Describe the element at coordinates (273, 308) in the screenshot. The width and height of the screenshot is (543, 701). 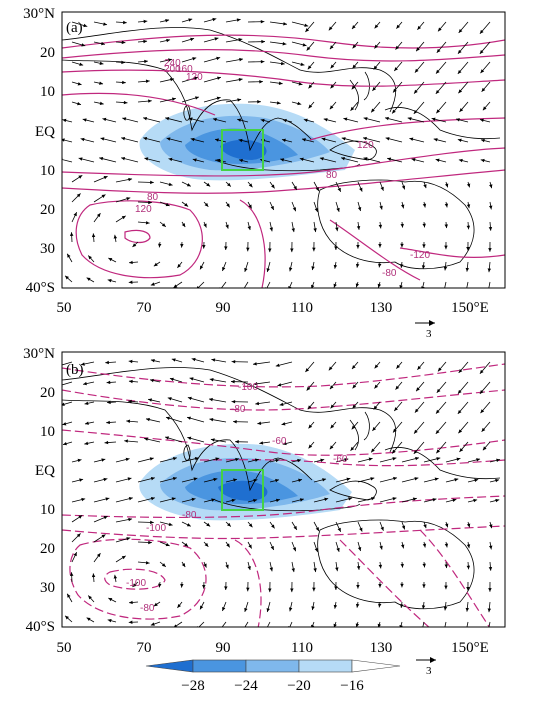
I see `lon-axis-a: 50 70 90 110 130 150°E` at that location.